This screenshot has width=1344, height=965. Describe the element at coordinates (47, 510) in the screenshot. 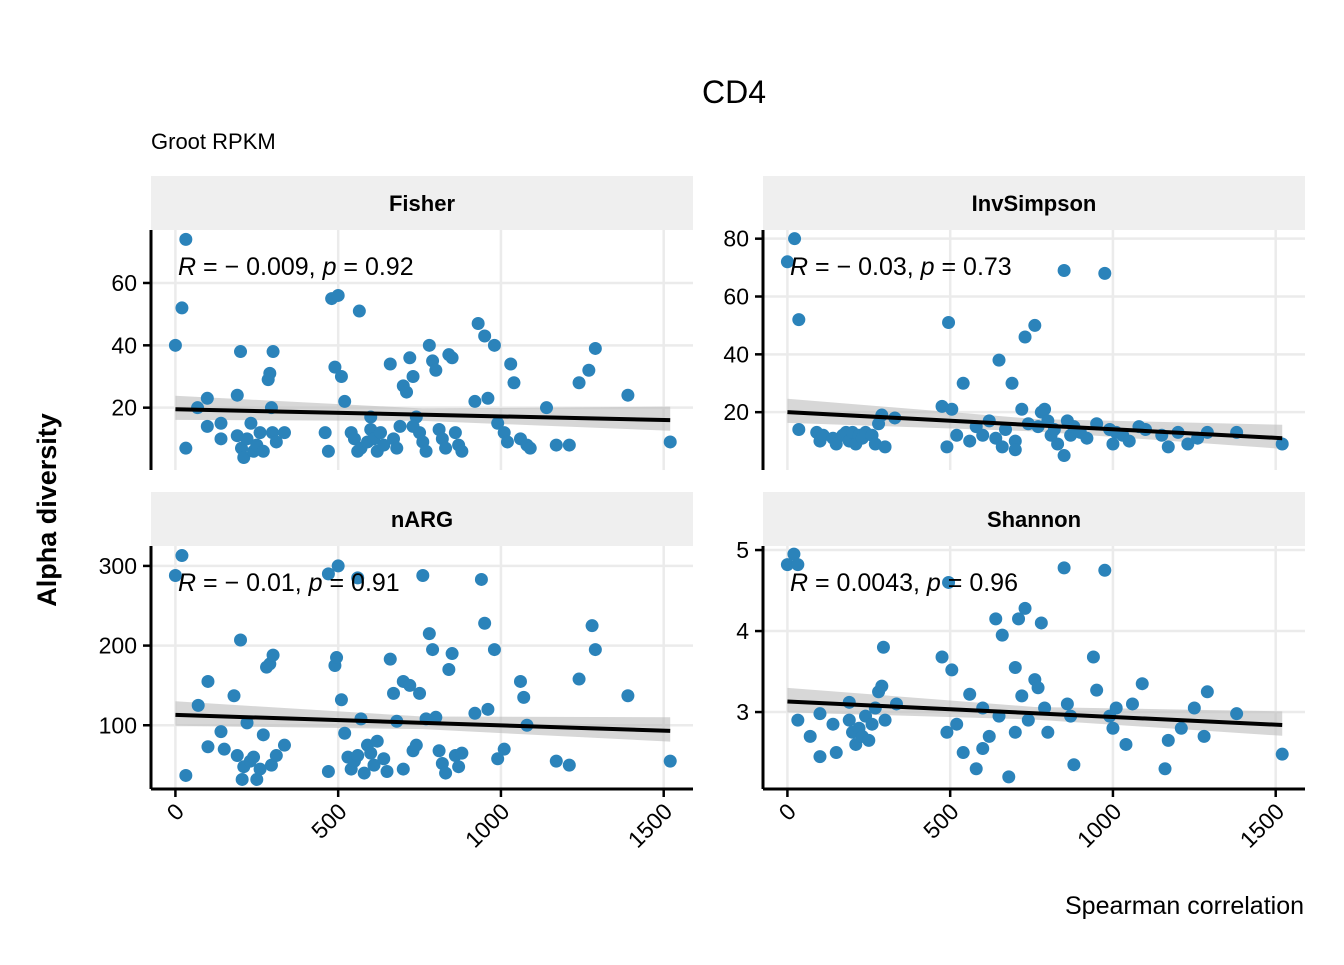

I see `y-axis-label: Alpha diversity` at that location.